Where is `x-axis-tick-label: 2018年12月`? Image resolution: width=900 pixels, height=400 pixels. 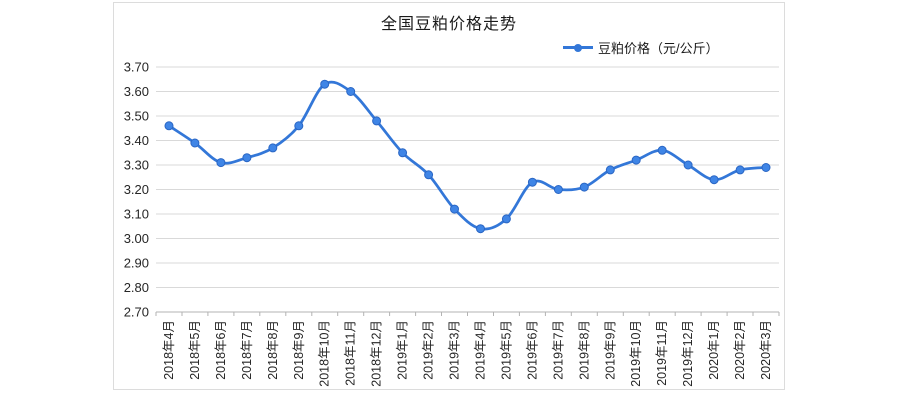 x-axis-tick-label: 2018年12月 is located at coordinates (377, 353).